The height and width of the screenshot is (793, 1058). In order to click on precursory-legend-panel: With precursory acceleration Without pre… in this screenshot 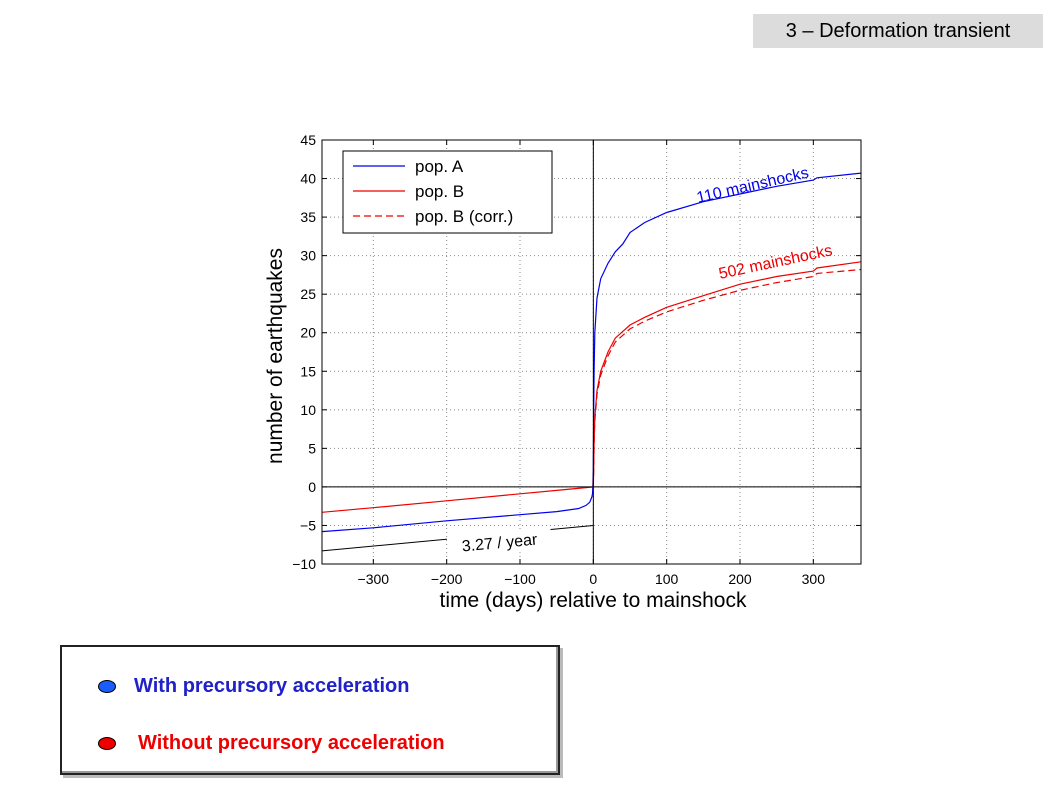, I will do `click(310, 710)`.